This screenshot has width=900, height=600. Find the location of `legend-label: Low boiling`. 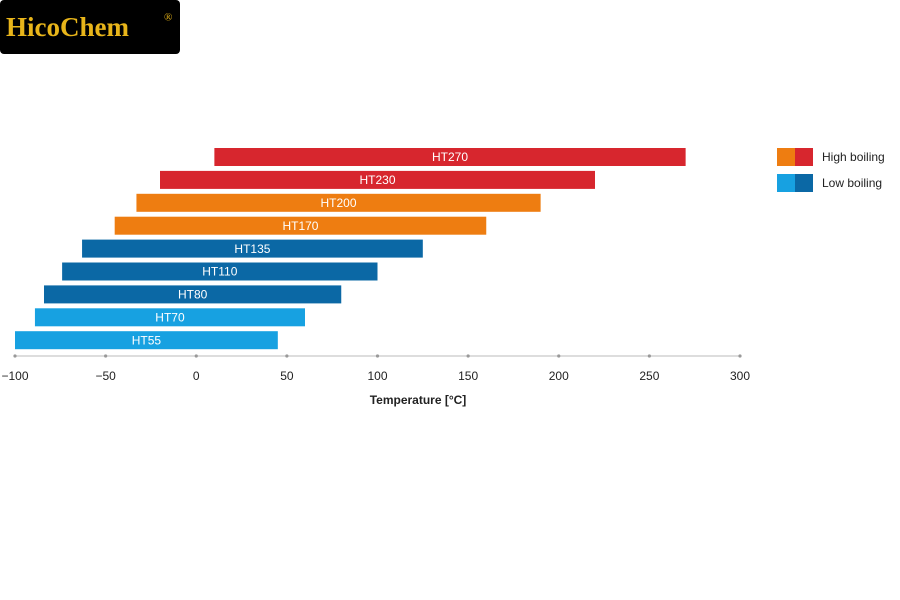

legend-label: Low boiling is located at coordinates (852, 183).